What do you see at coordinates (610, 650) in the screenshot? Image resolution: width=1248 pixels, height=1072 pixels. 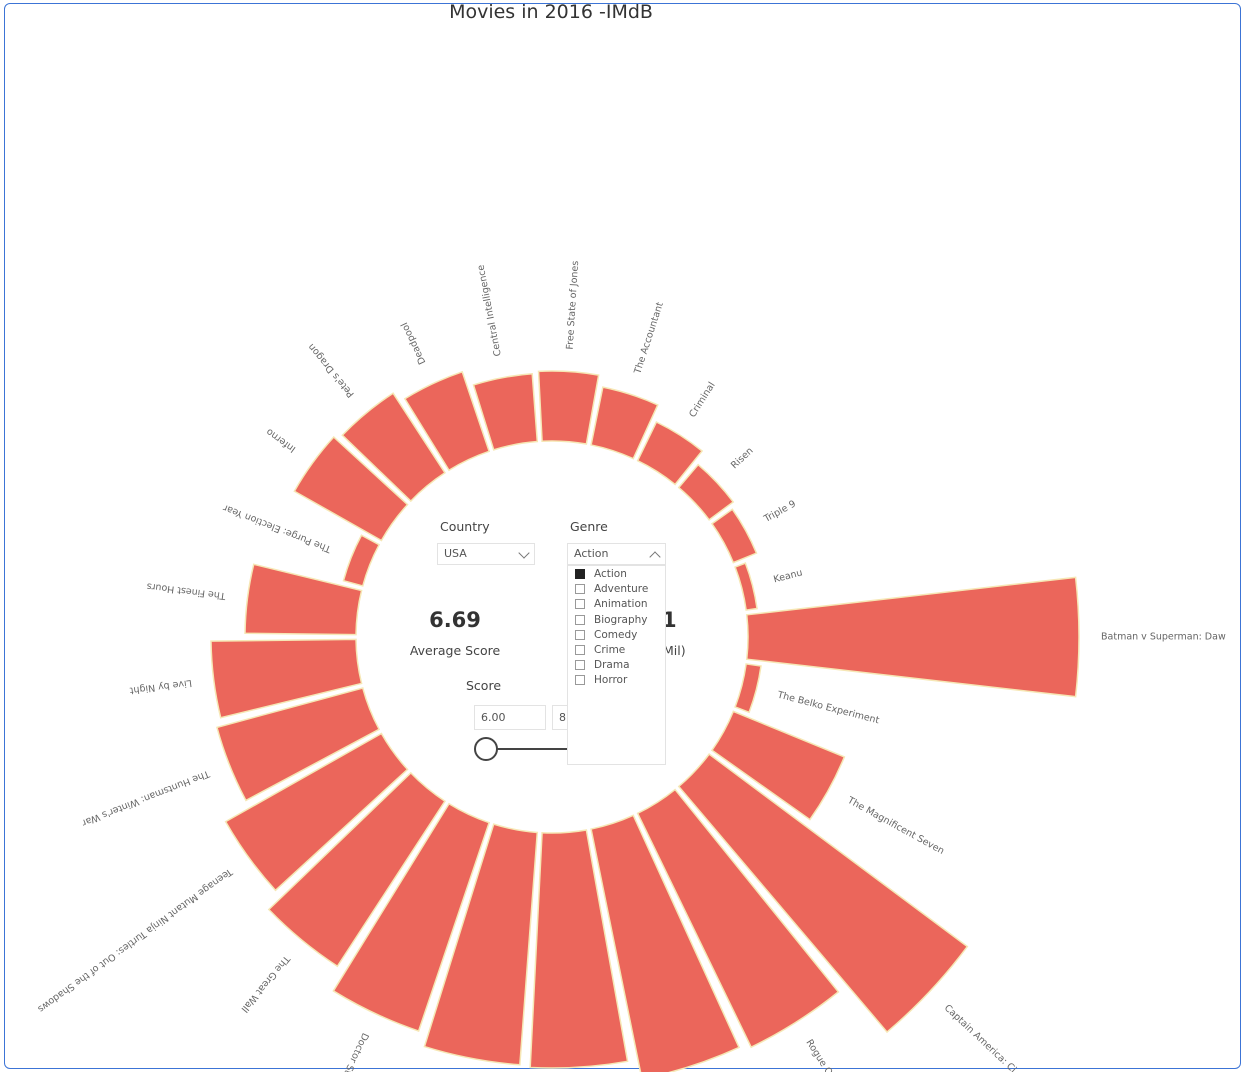 I see `genre-option-label: Crime` at bounding box center [610, 650].